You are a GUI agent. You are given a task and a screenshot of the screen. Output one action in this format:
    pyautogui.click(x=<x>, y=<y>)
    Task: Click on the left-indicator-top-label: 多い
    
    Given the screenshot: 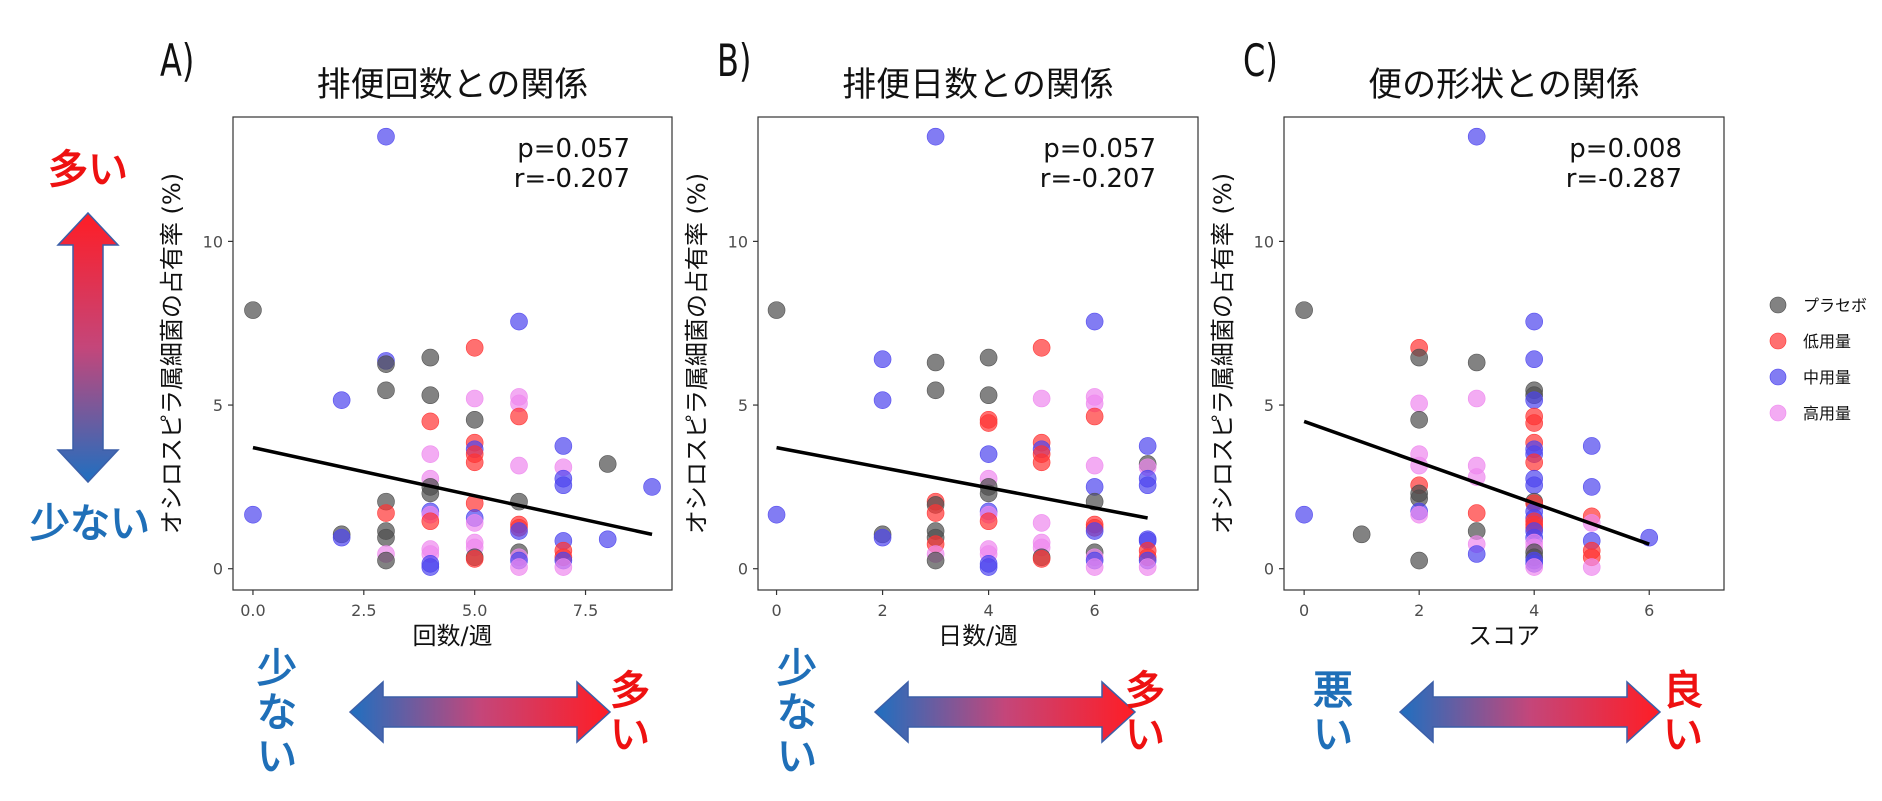 What is the action you would take?
    pyautogui.click(x=88, y=170)
    